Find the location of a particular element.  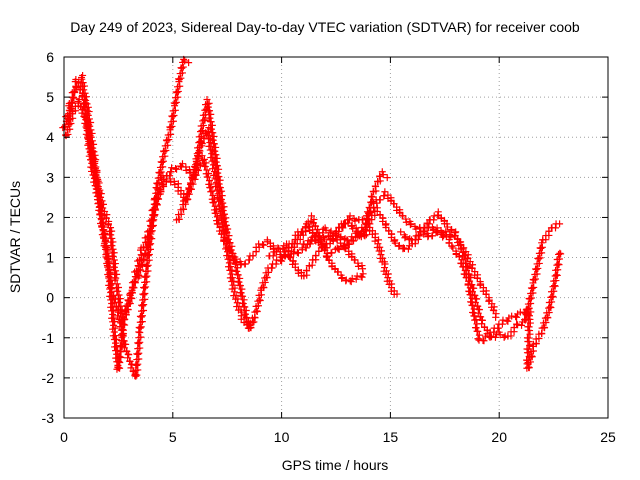

y-tick-label: 6 is located at coordinates (50, 57).